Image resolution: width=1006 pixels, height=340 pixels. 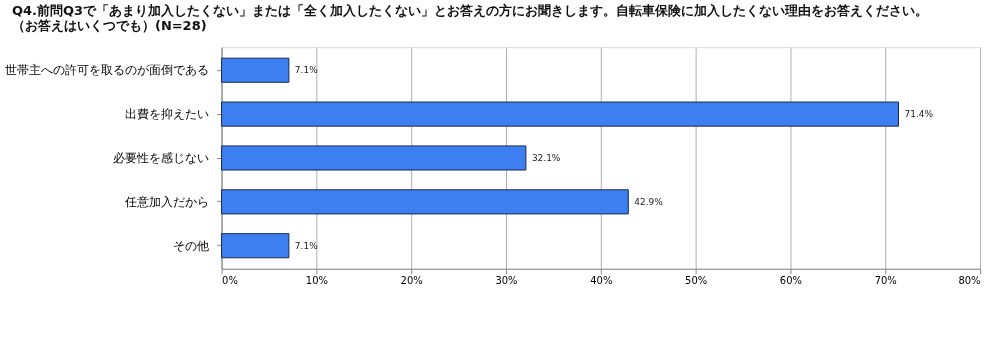 I want to click on y-tick-label: 必要性を感じない, so click(x=161, y=157).